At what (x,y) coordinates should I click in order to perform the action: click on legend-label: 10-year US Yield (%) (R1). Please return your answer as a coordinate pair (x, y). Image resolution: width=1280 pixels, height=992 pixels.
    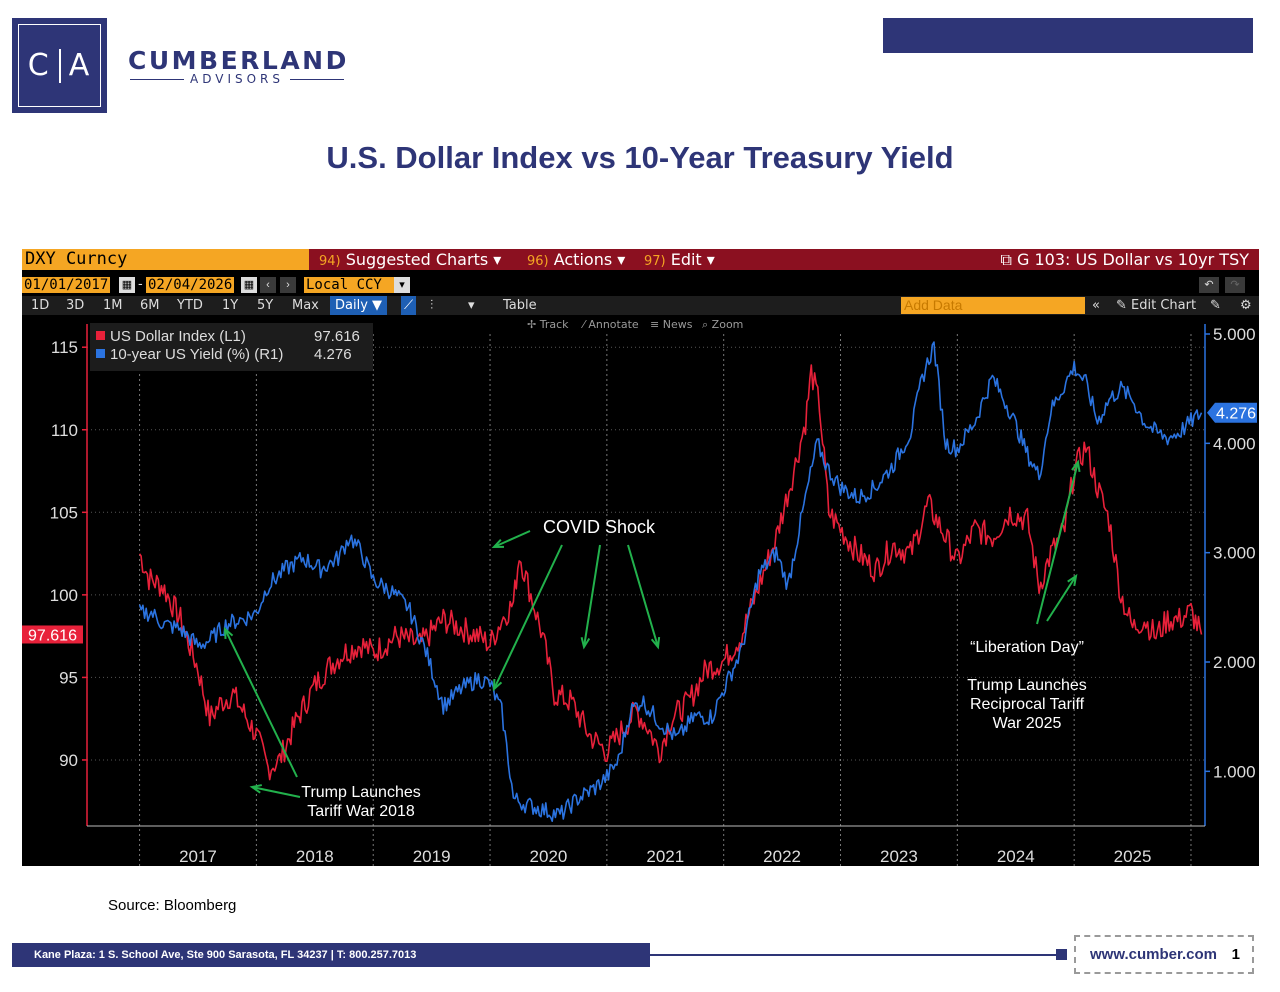
    Looking at the image, I should click on (196, 354).